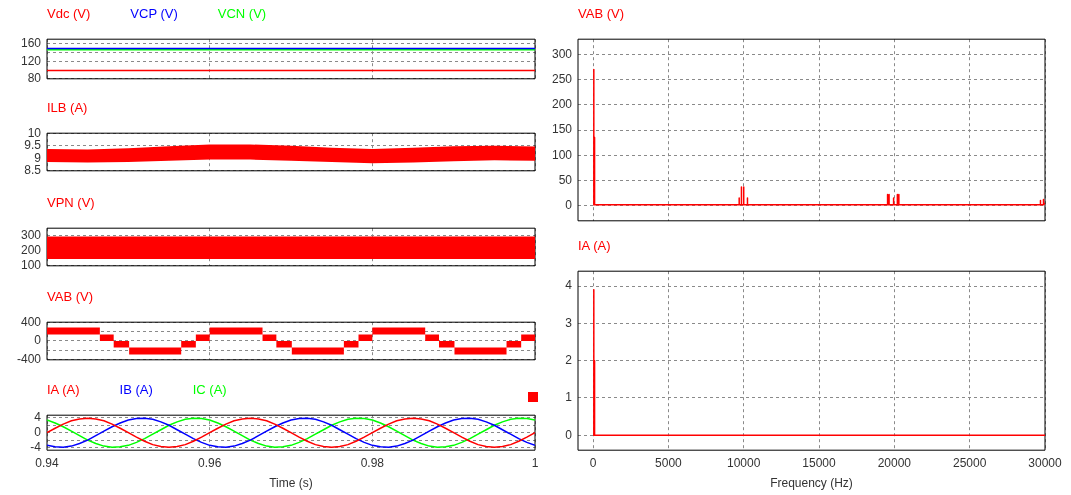 This screenshot has width=1071, height=495. Describe the element at coordinates (34, 78) in the screenshot. I see `y-tick-label: 80` at that location.